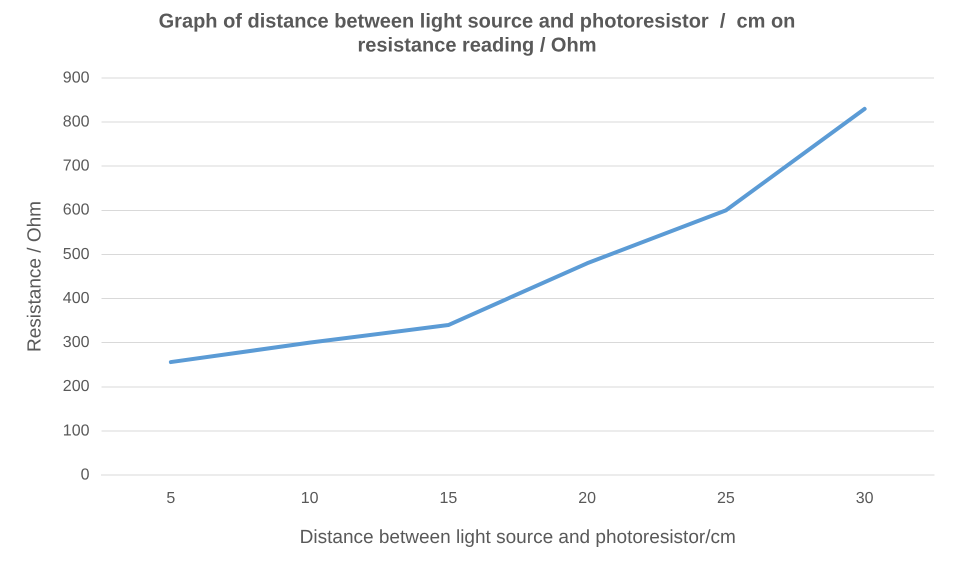  What do you see at coordinates (587, 499) in the screenshot?
I see `x-tick-label: 20` at bounding box center [587, 499].